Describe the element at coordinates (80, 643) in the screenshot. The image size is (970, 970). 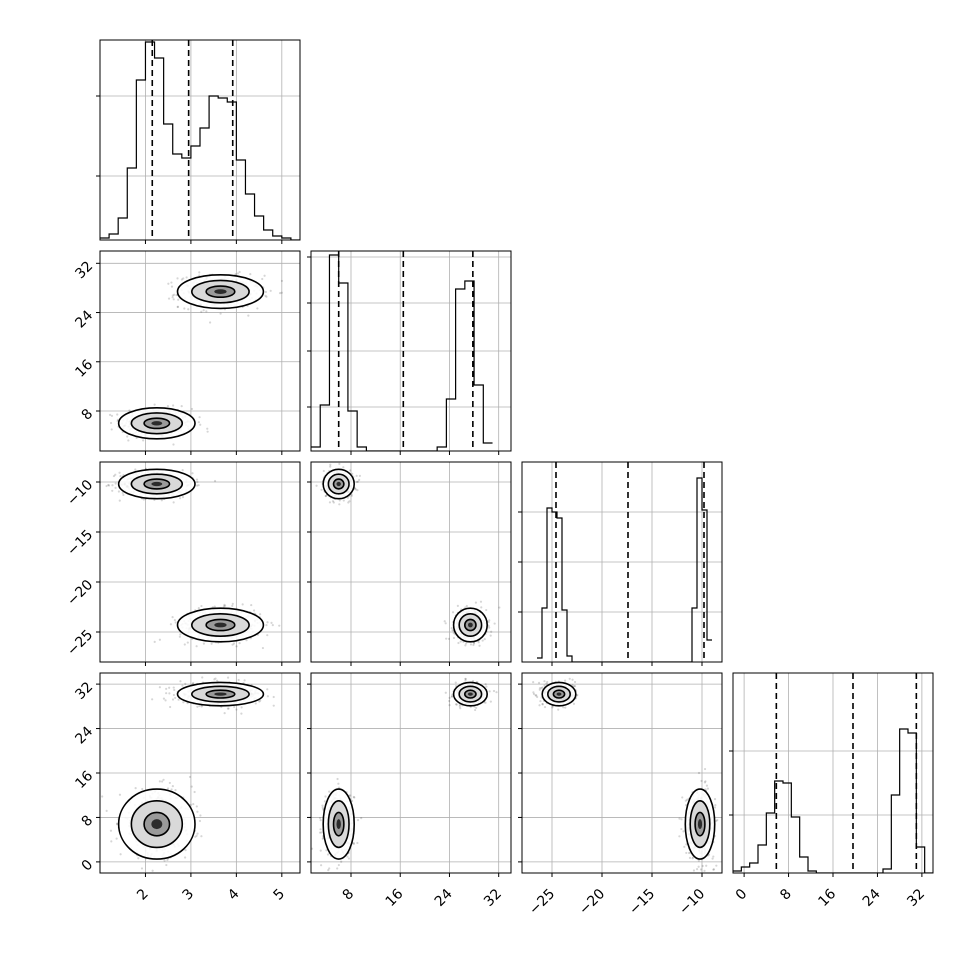
I see `y-tick-label: −25` at that location.